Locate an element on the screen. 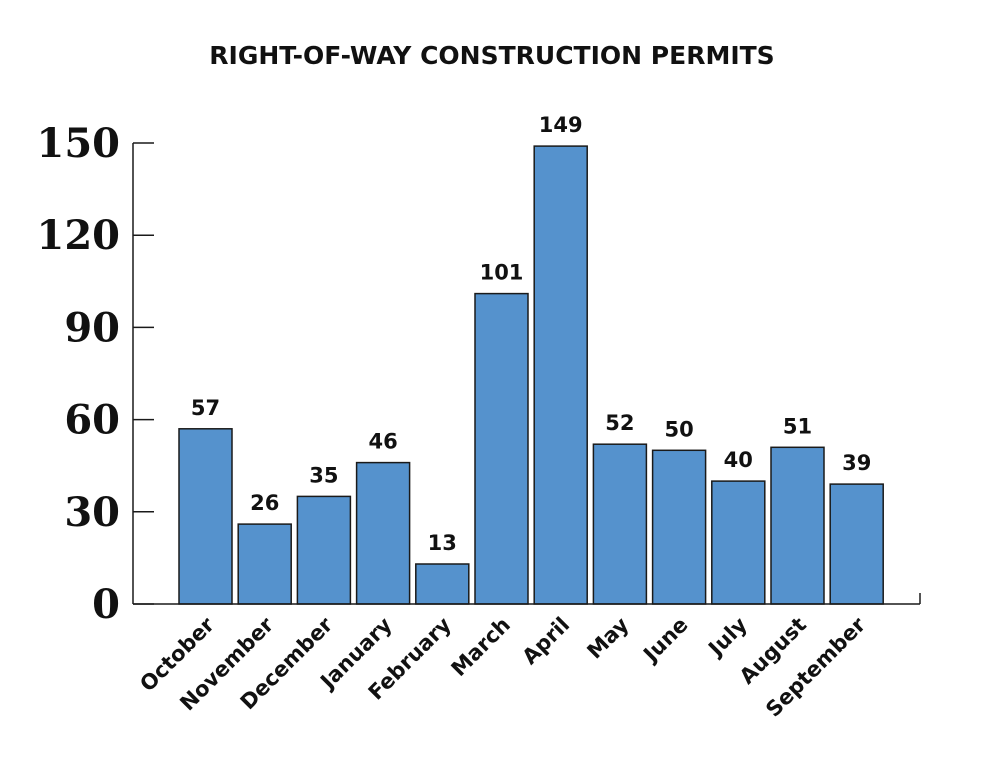  data-label-june: 50 is located at coordinates (678, 429).